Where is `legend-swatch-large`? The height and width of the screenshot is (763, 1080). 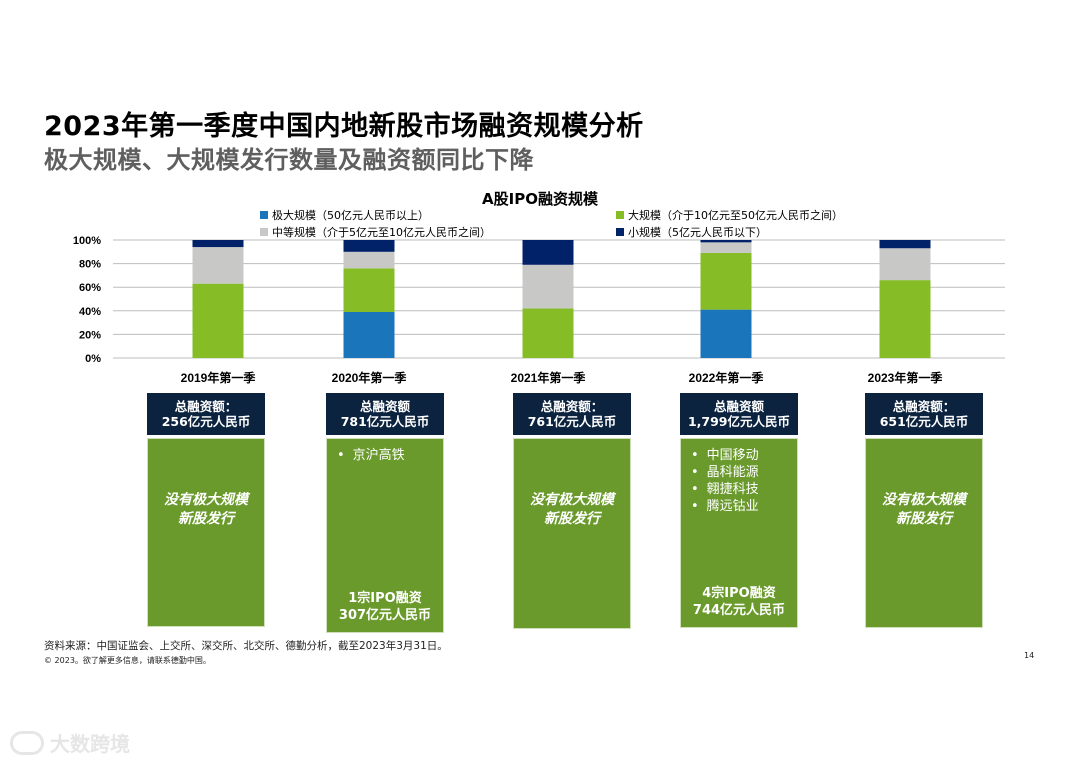
legend-swatch-large is located at coordinates (620, 215).